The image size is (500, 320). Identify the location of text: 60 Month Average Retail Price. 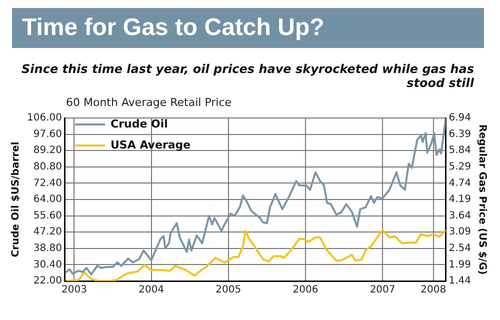
(149, 102).